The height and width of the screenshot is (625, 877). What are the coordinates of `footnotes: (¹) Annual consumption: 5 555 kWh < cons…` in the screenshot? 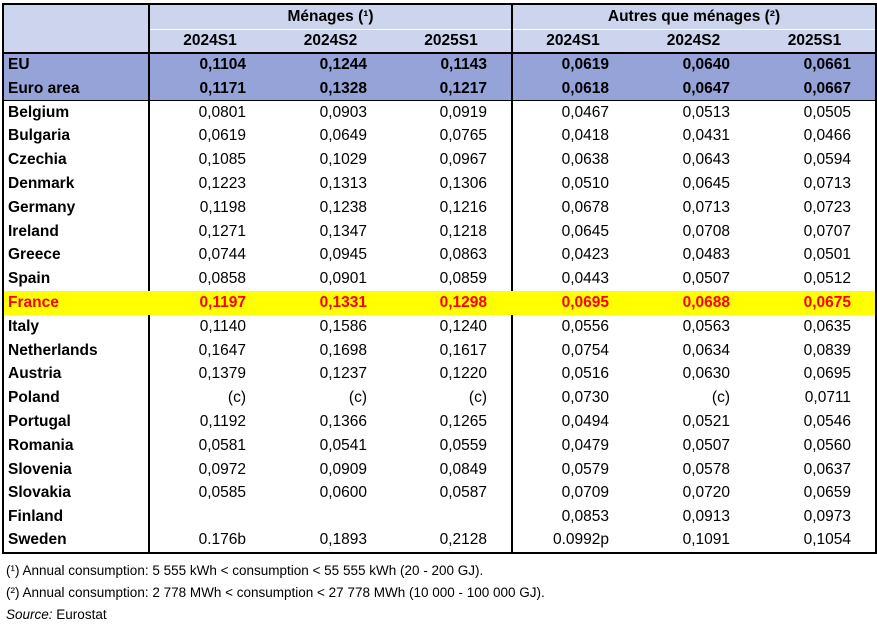 It's located at (439, 588).